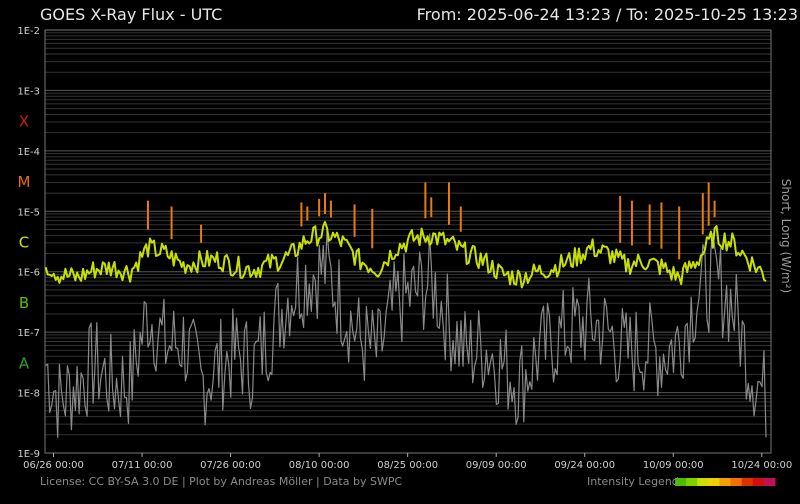 This screenshot has width=800, height=504. What do you see at coordinates (28, 152) in the screenshot?
I see `y-tick-label: 1E-4` at bounding box center [28, 152].